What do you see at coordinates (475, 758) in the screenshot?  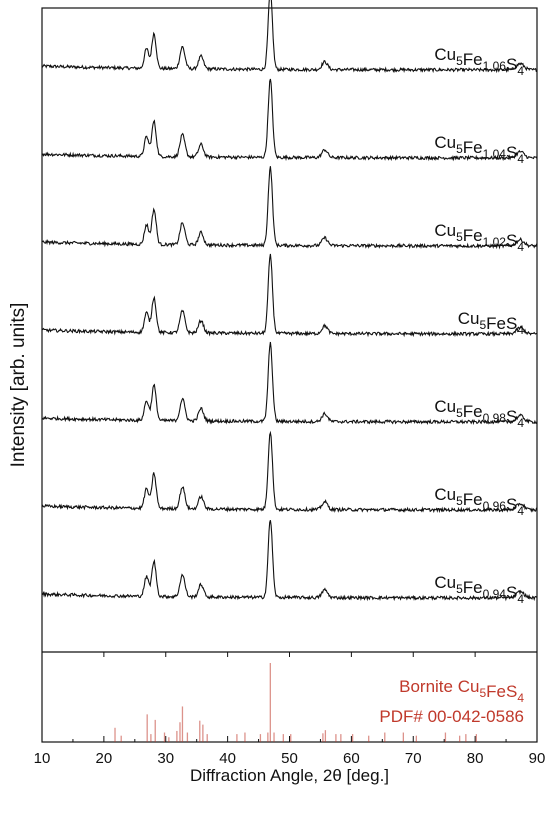 I see `x-tick-label: 80` at bounding box center [475, 758].